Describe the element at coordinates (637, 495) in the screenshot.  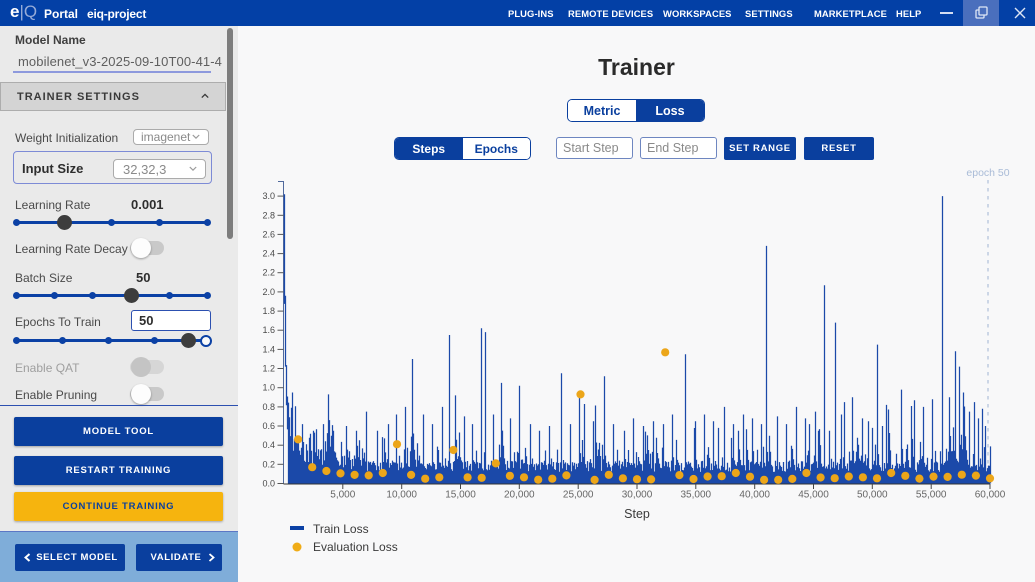
I see `svg-text: 30,000` at that location.